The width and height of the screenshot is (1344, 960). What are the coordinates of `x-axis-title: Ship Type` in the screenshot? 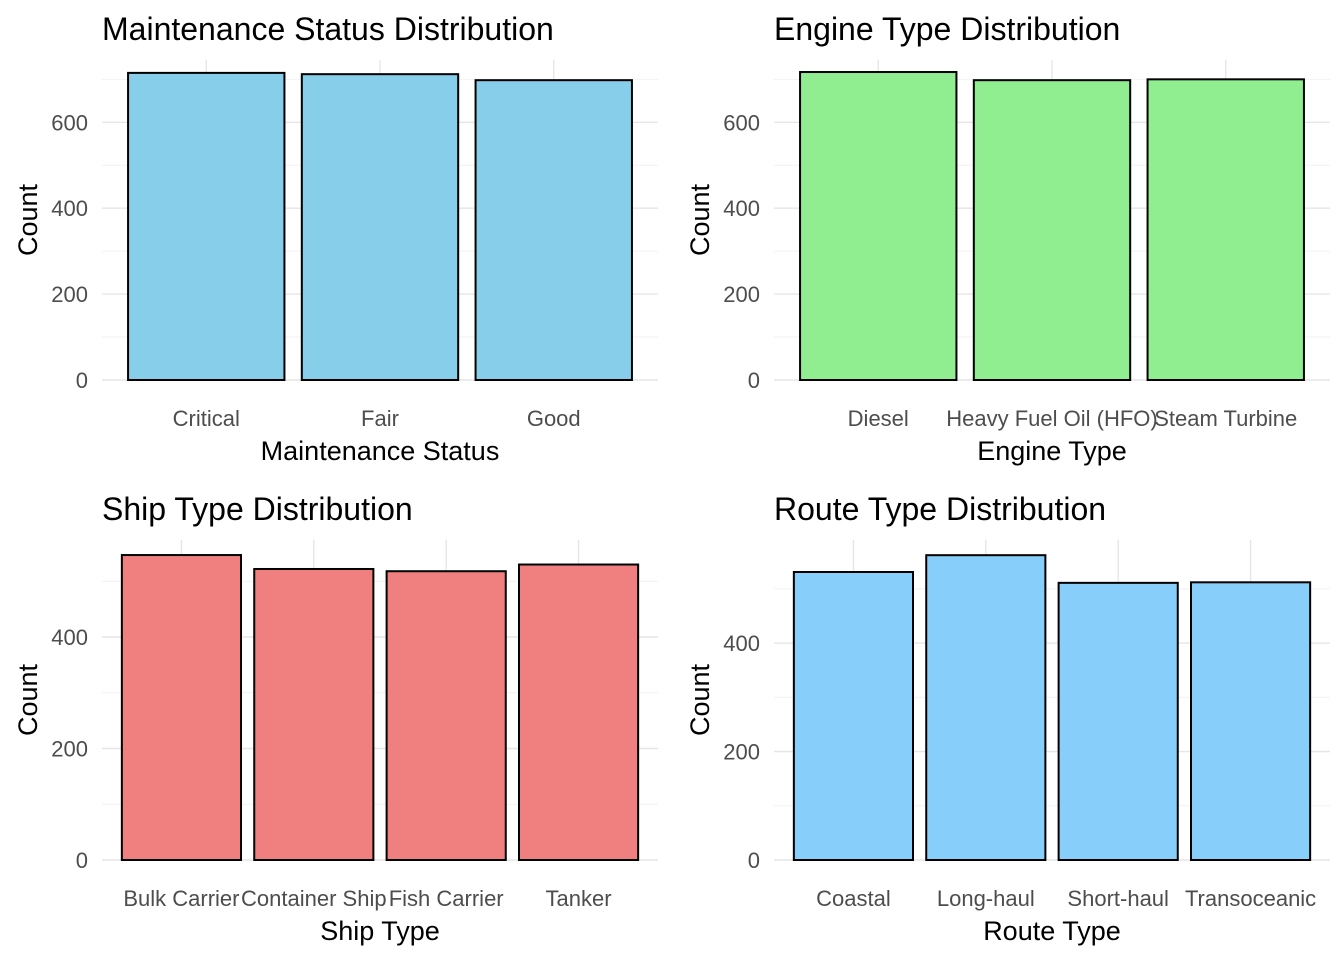 It's located at (380, 931).